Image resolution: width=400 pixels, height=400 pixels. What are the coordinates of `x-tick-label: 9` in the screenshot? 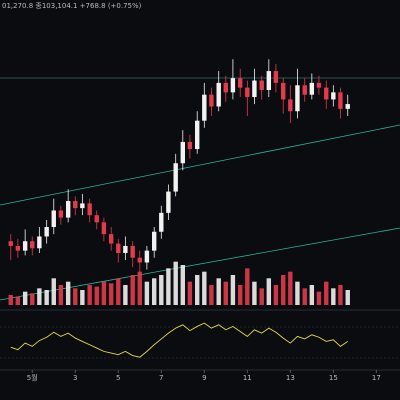 It's located at (204, 378).